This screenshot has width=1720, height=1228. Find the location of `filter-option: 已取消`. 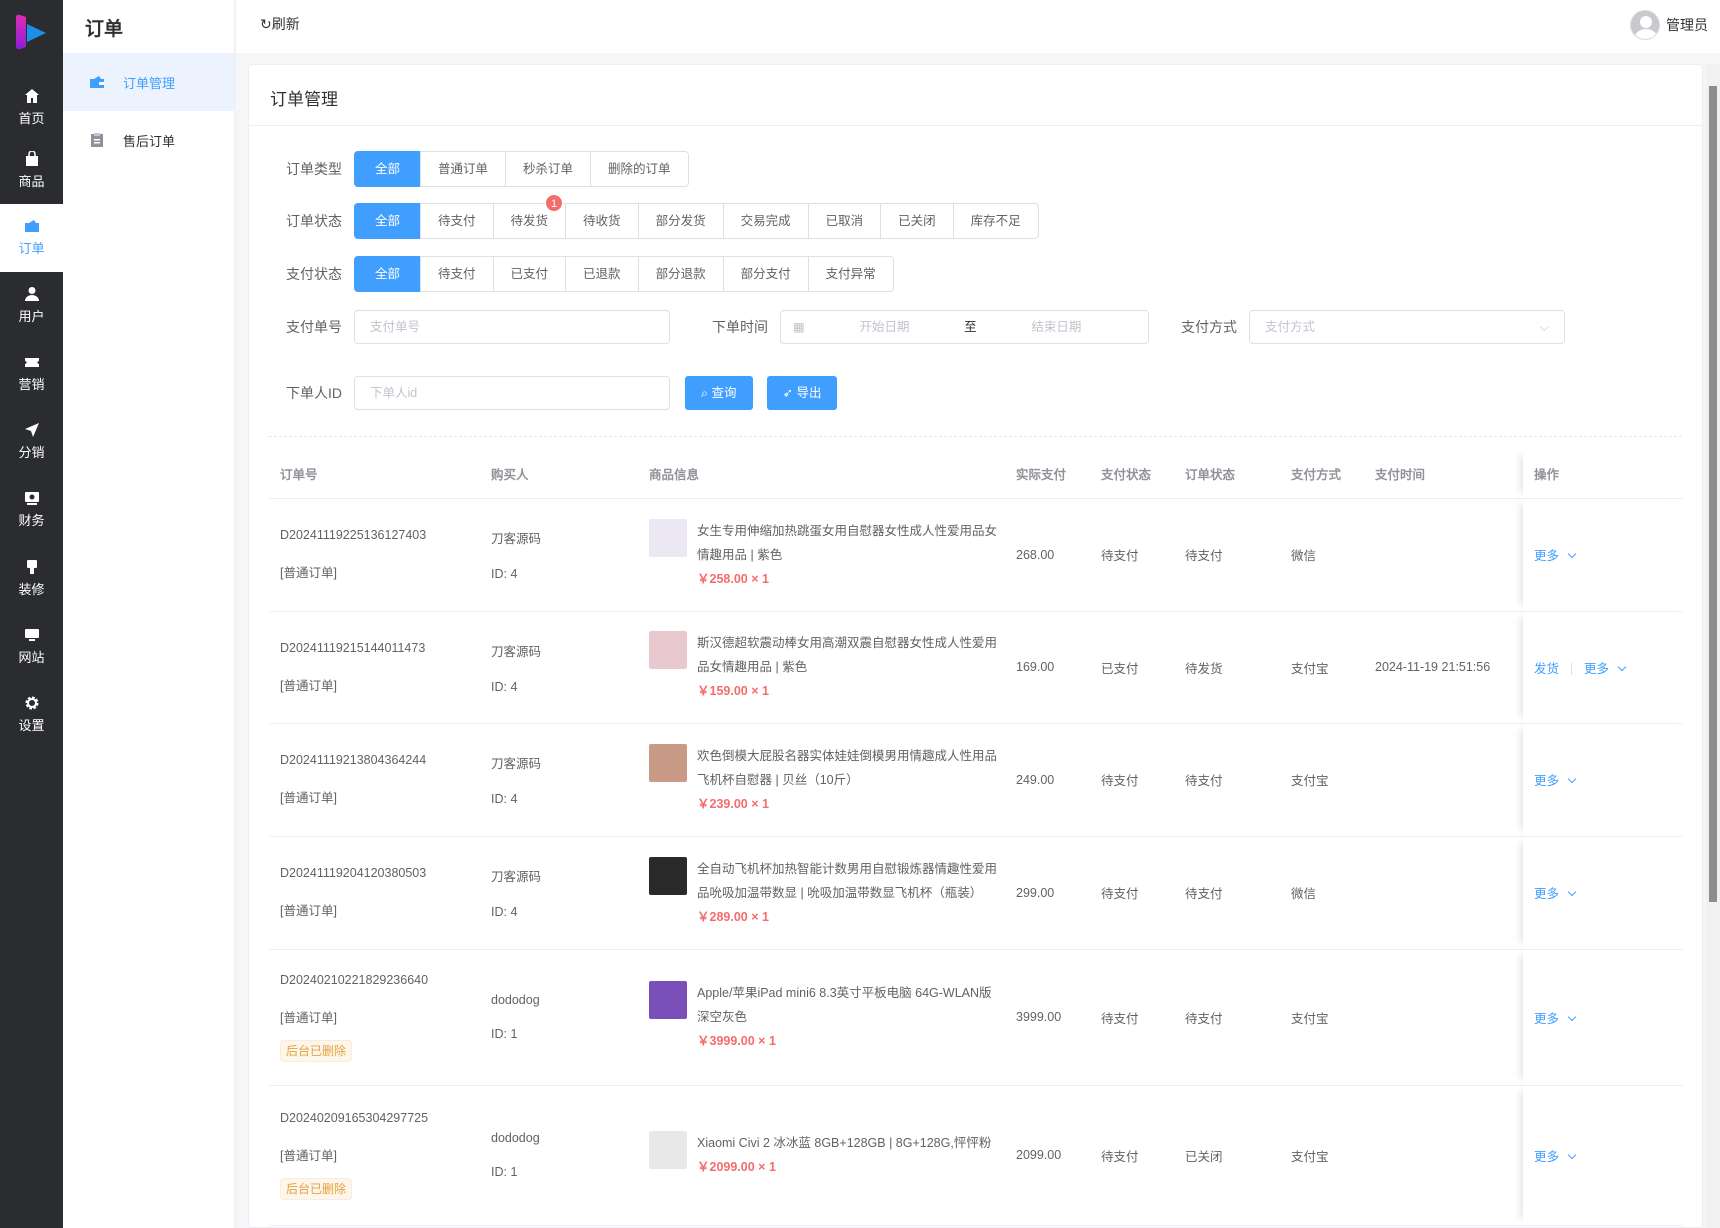

filter-option: 已取消 is located at coordinates (844, 221).